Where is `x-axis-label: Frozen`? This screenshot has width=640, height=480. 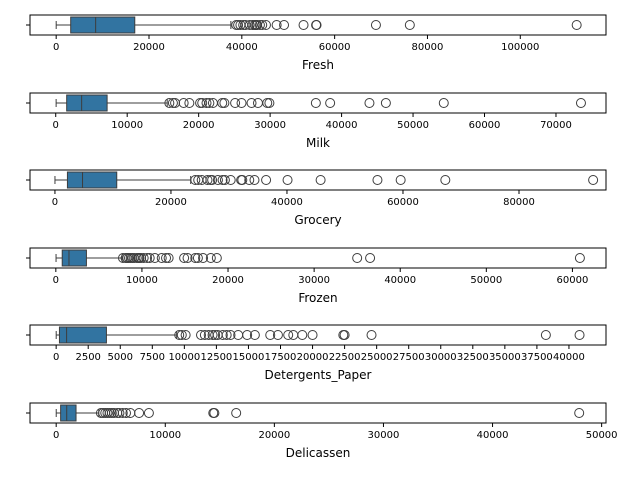 x-axis-label: Frozen is located at coordinates (317, 298).